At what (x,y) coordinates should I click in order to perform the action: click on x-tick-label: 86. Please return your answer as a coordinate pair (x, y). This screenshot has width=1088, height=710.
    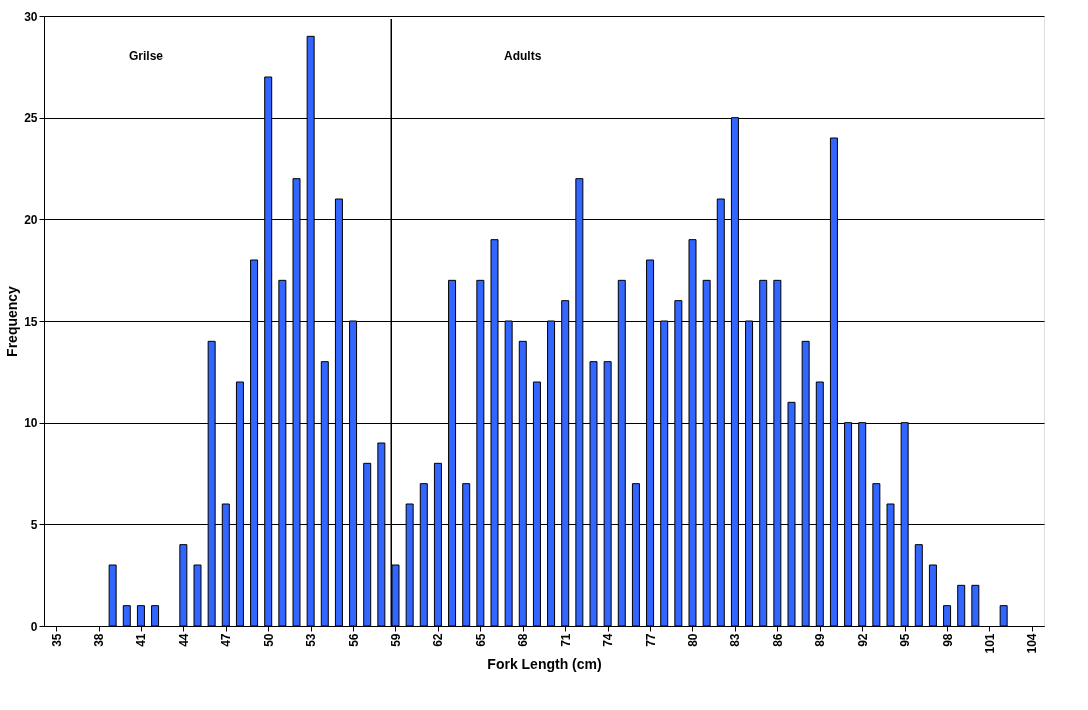
    Looking at the image, I should click on (777, 640).